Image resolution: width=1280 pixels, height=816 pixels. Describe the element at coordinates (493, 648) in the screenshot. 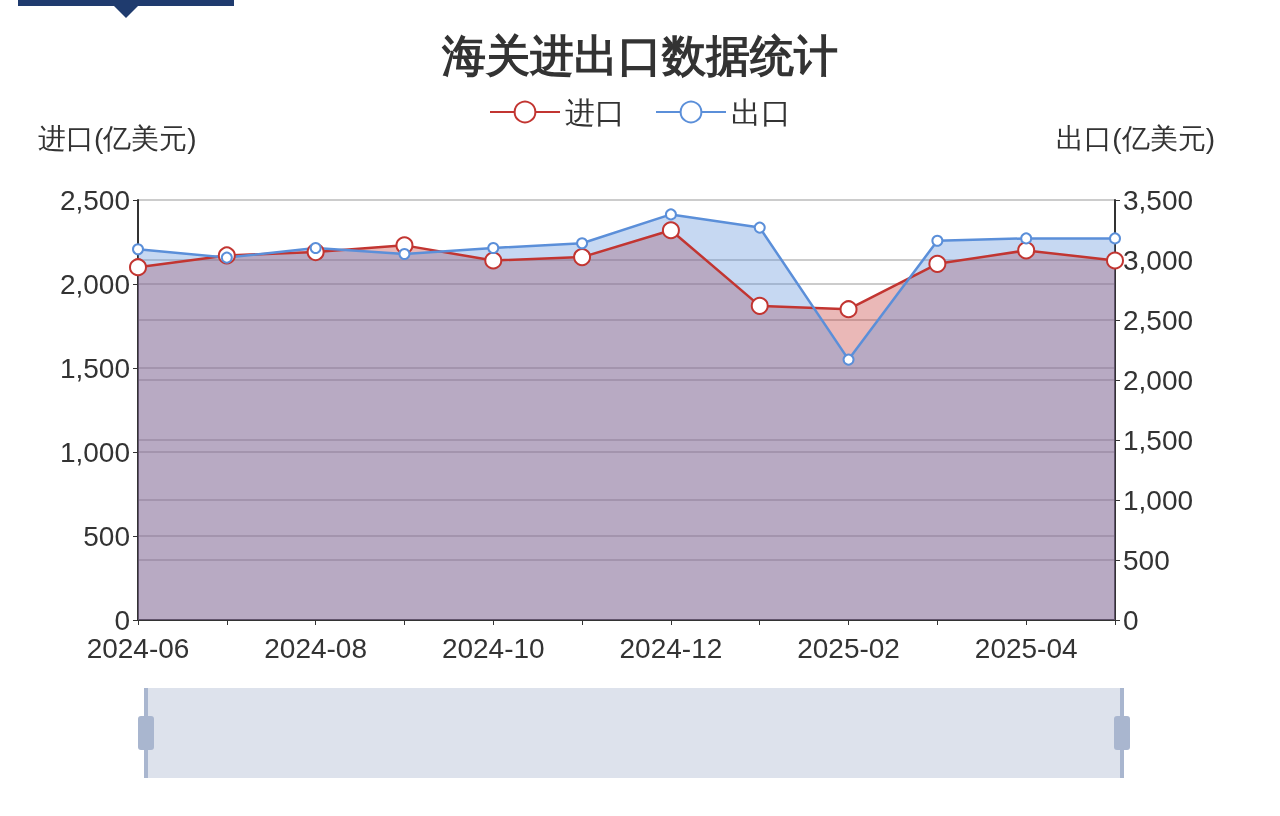

I see `x-tick-label: 2024-10` at that location.